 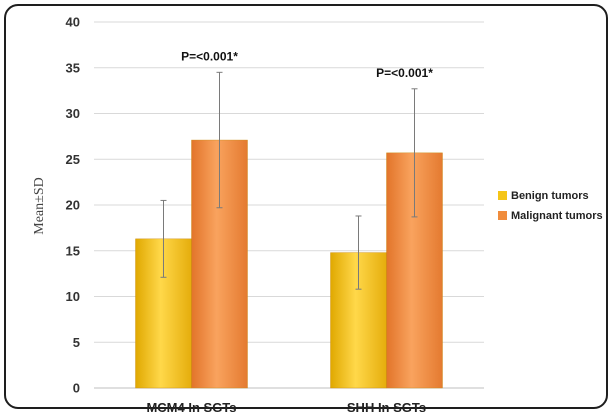 I want to click on y-tick-label: 20, so click(x=73, y=205).